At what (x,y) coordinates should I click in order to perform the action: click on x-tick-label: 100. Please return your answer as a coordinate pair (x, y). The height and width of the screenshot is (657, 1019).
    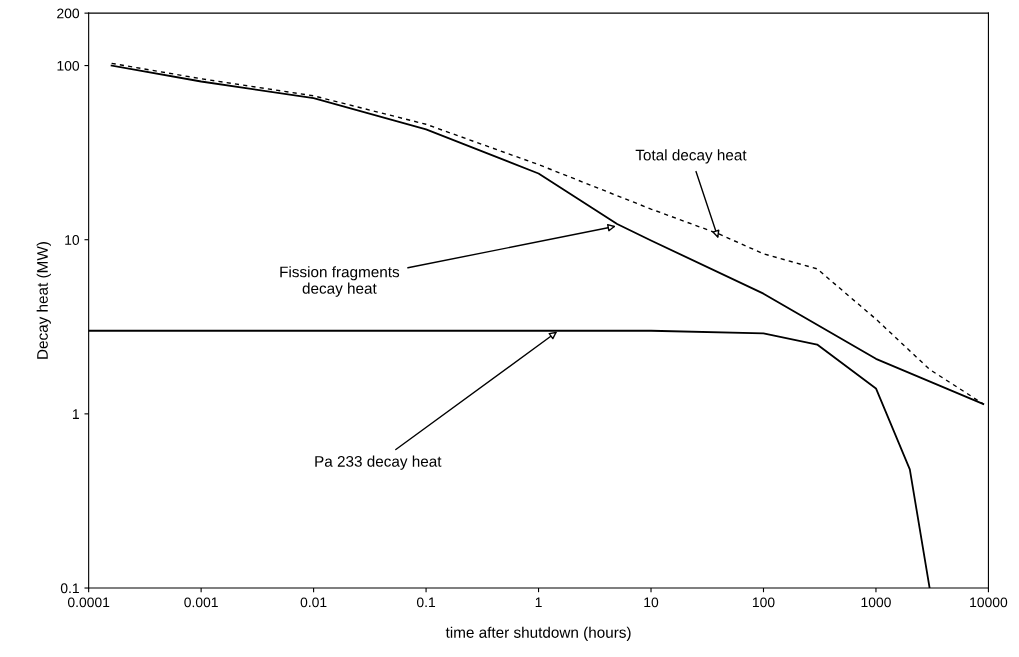
    Looking at the image, I should click on (763, 602).